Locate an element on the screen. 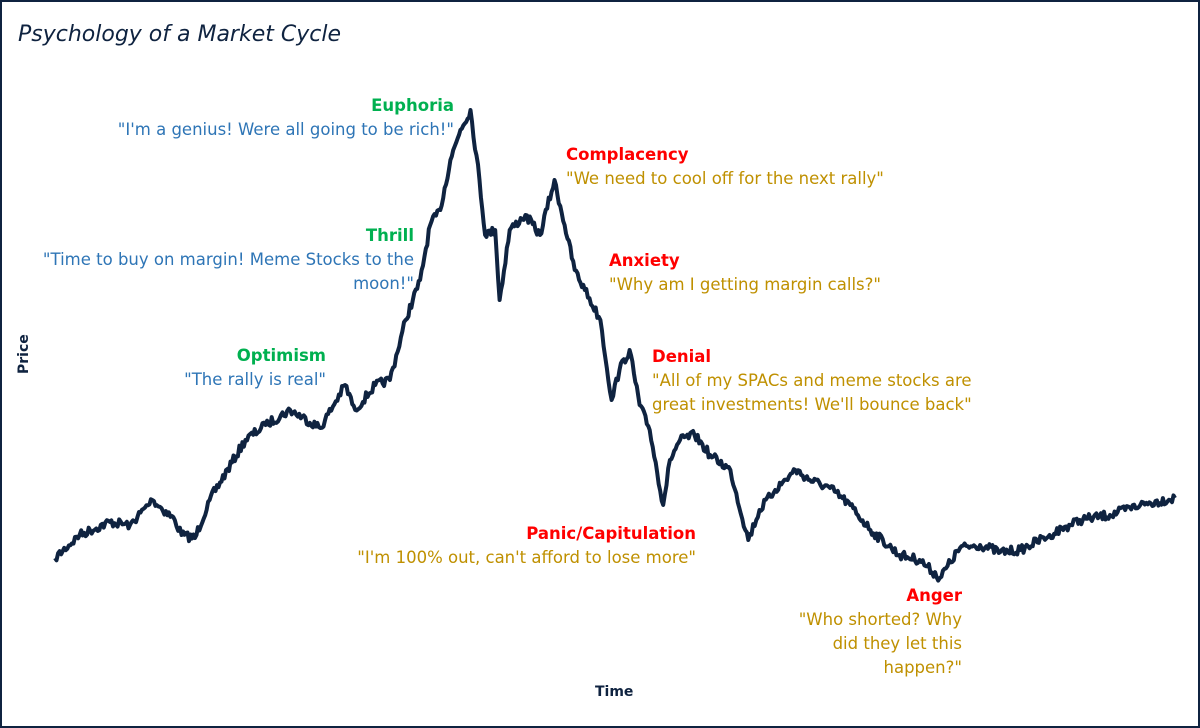  stage-label: Panic/Capitulation is located at coordinates (611, 533).